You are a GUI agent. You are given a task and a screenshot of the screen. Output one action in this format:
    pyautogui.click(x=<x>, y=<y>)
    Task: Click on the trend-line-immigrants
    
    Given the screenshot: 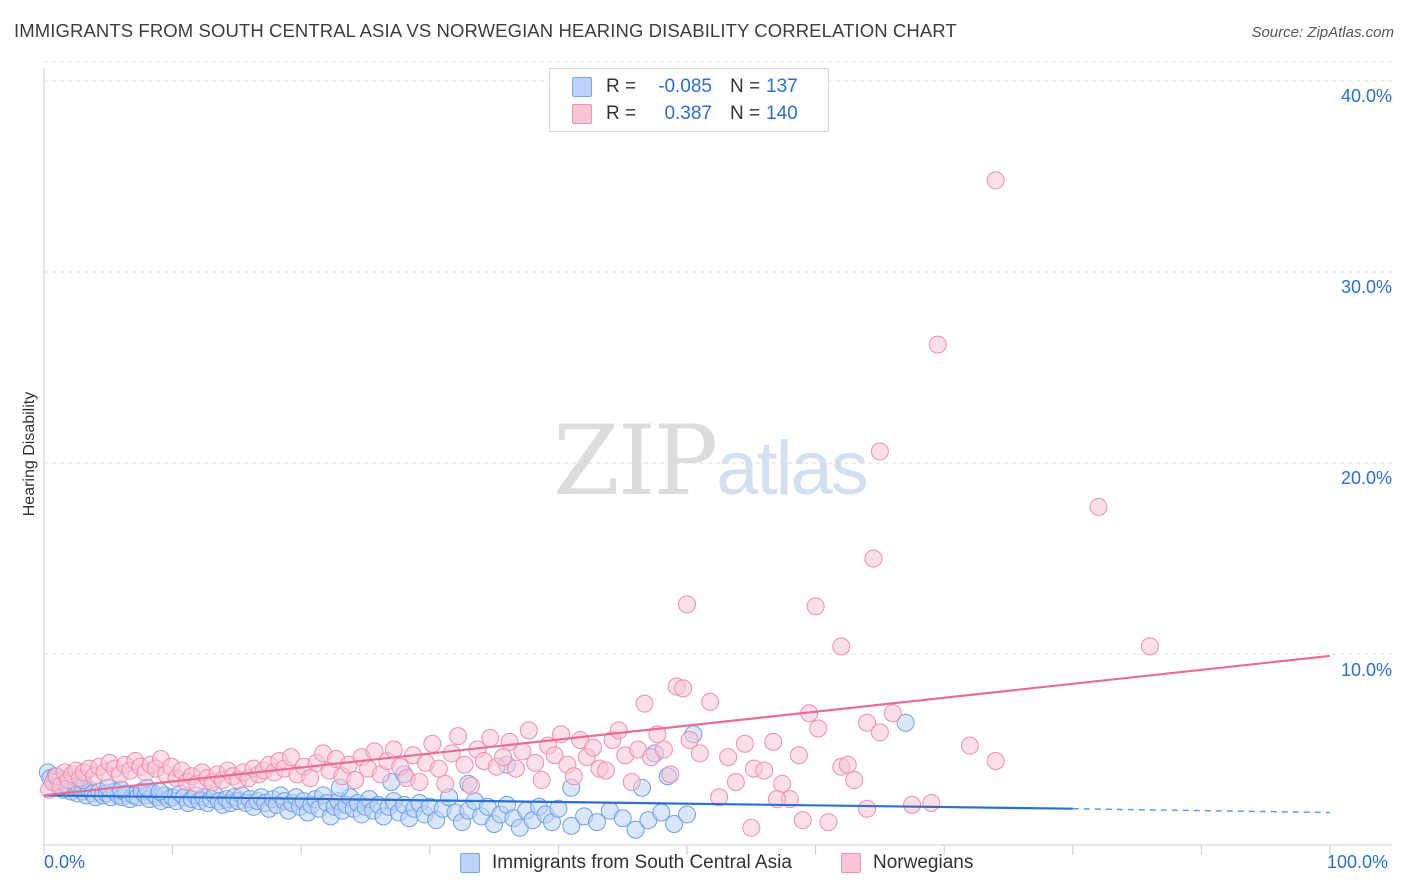 What is the action you would take?
    pyautogui.click(x=558, y=802)
    